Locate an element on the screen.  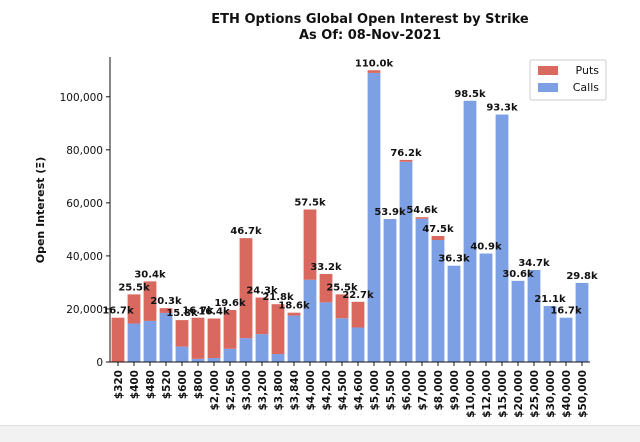
x-tick-label: $5,000 is located at coordinates (375, 390).